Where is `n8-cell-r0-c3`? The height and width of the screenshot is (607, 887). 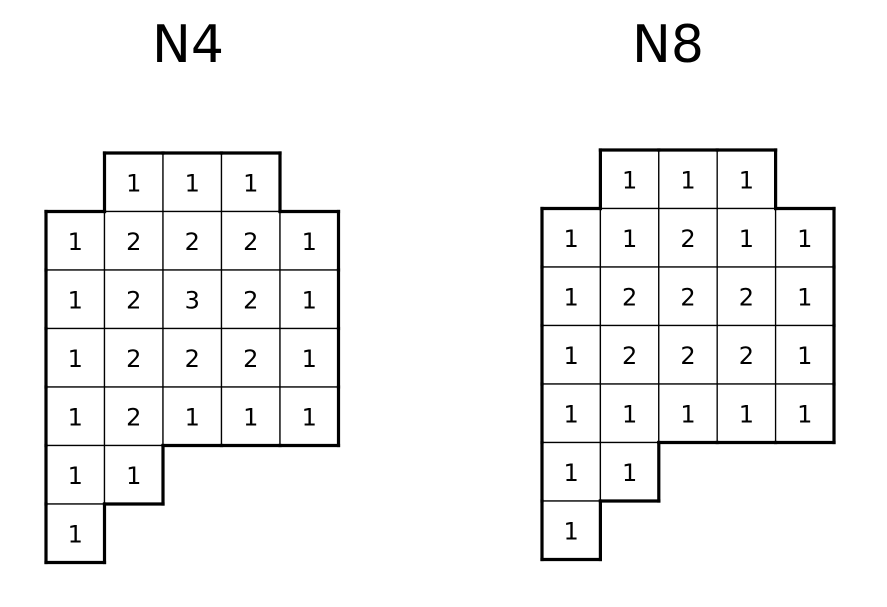 n8-cell-r0-c3 is located at coordinates (746, 179).